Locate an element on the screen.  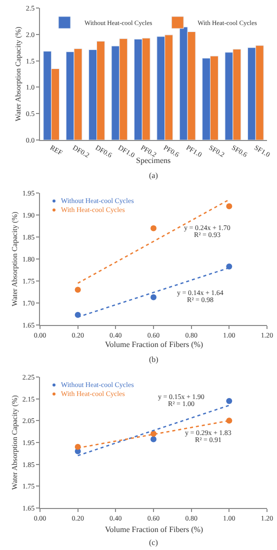
text: (a) is located at coordinates (153, 175).